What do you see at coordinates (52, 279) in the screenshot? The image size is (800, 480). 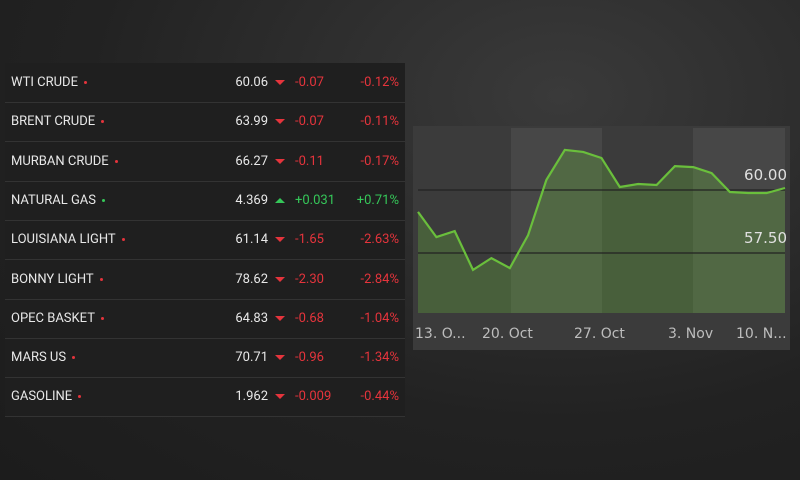 I see `instrument-label: BONNY LIGHT` at bounding box center [52, 279].